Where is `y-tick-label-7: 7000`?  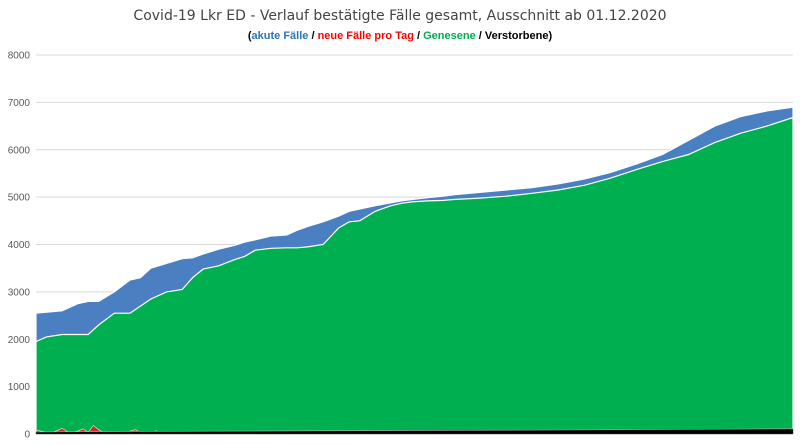 y-tick-label-7: 7000 is located at coordinates (19, 103).